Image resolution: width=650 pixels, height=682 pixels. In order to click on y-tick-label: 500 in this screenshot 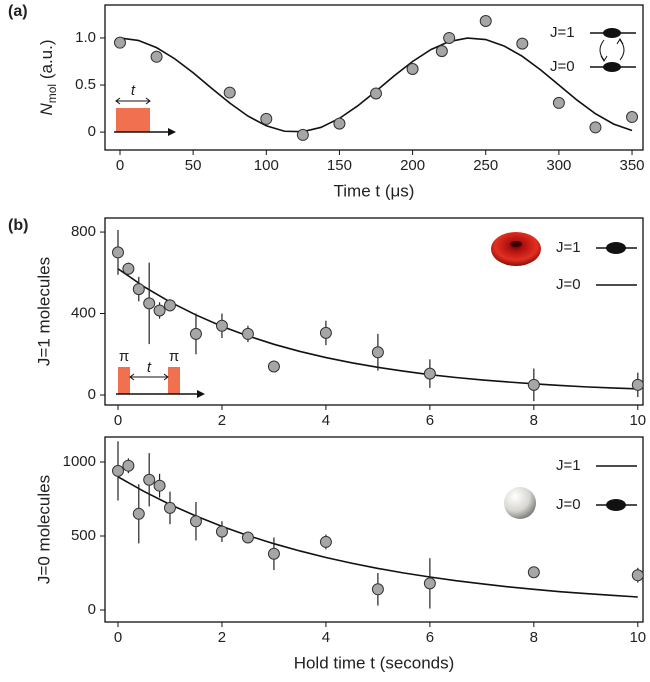, I will do `click(83, 535)`.